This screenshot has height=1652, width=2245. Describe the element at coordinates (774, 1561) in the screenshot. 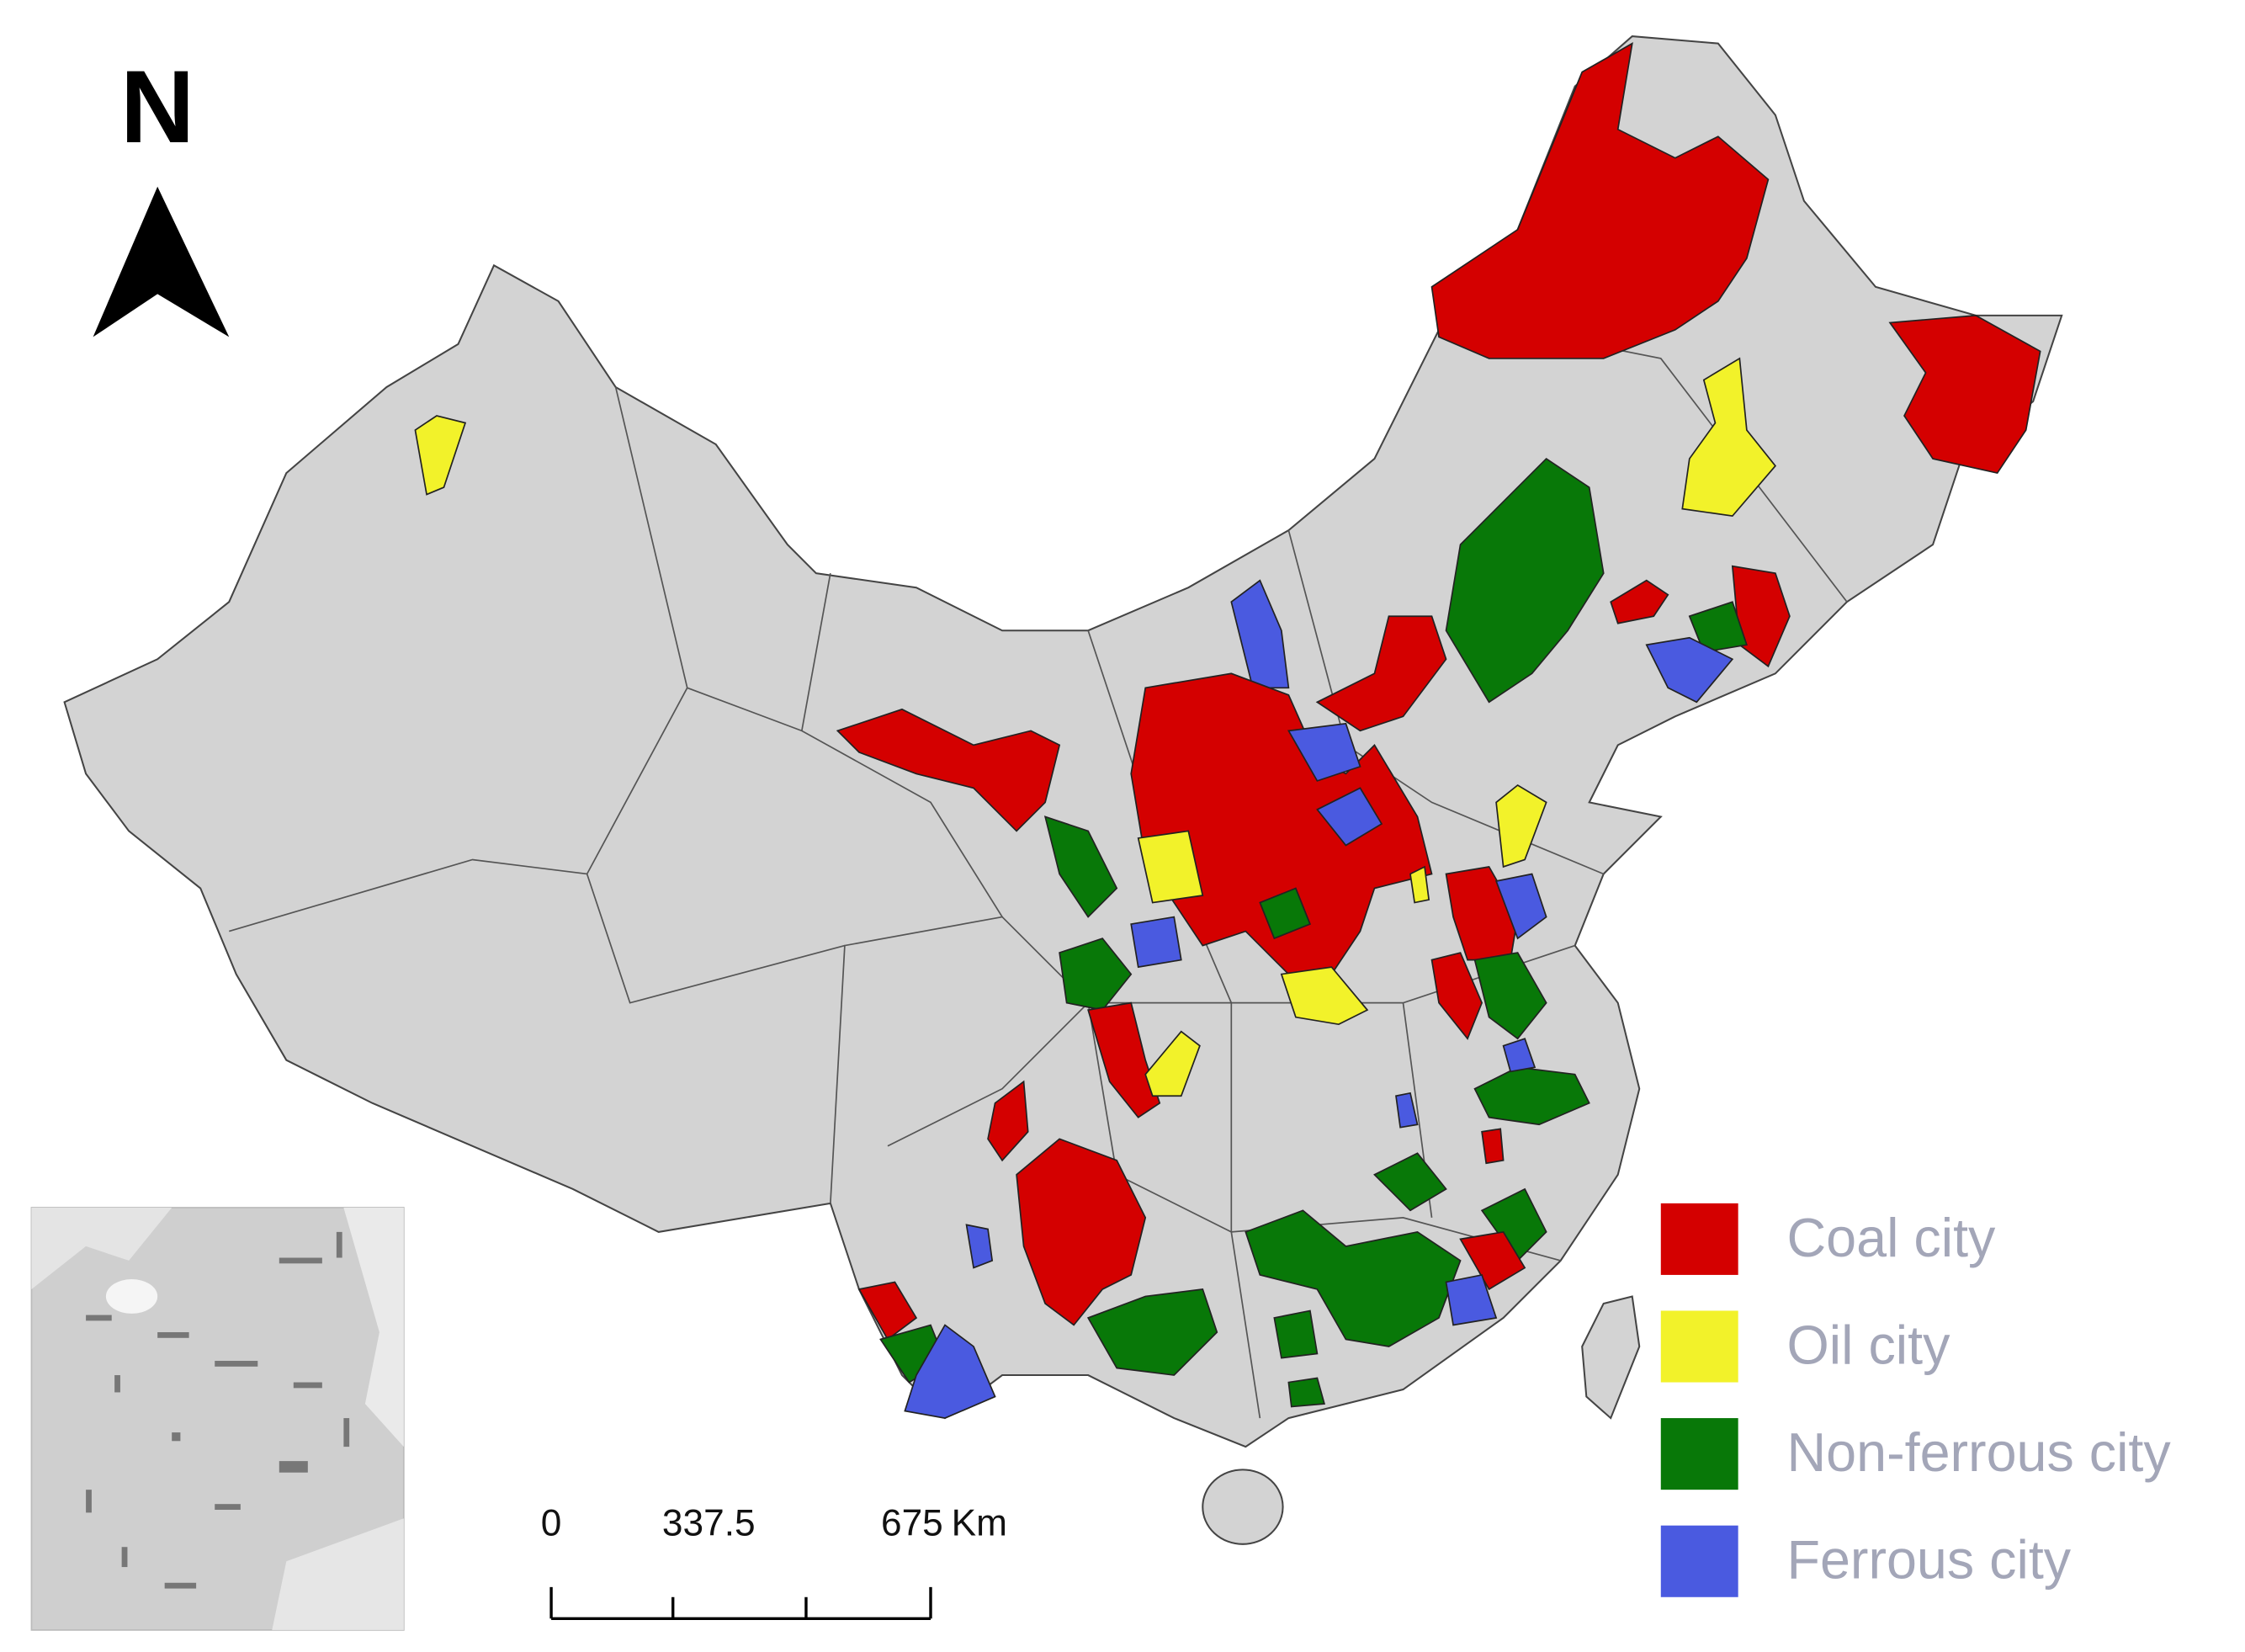

I see `scale-bar: 0 337.5 675 Km` at that location.